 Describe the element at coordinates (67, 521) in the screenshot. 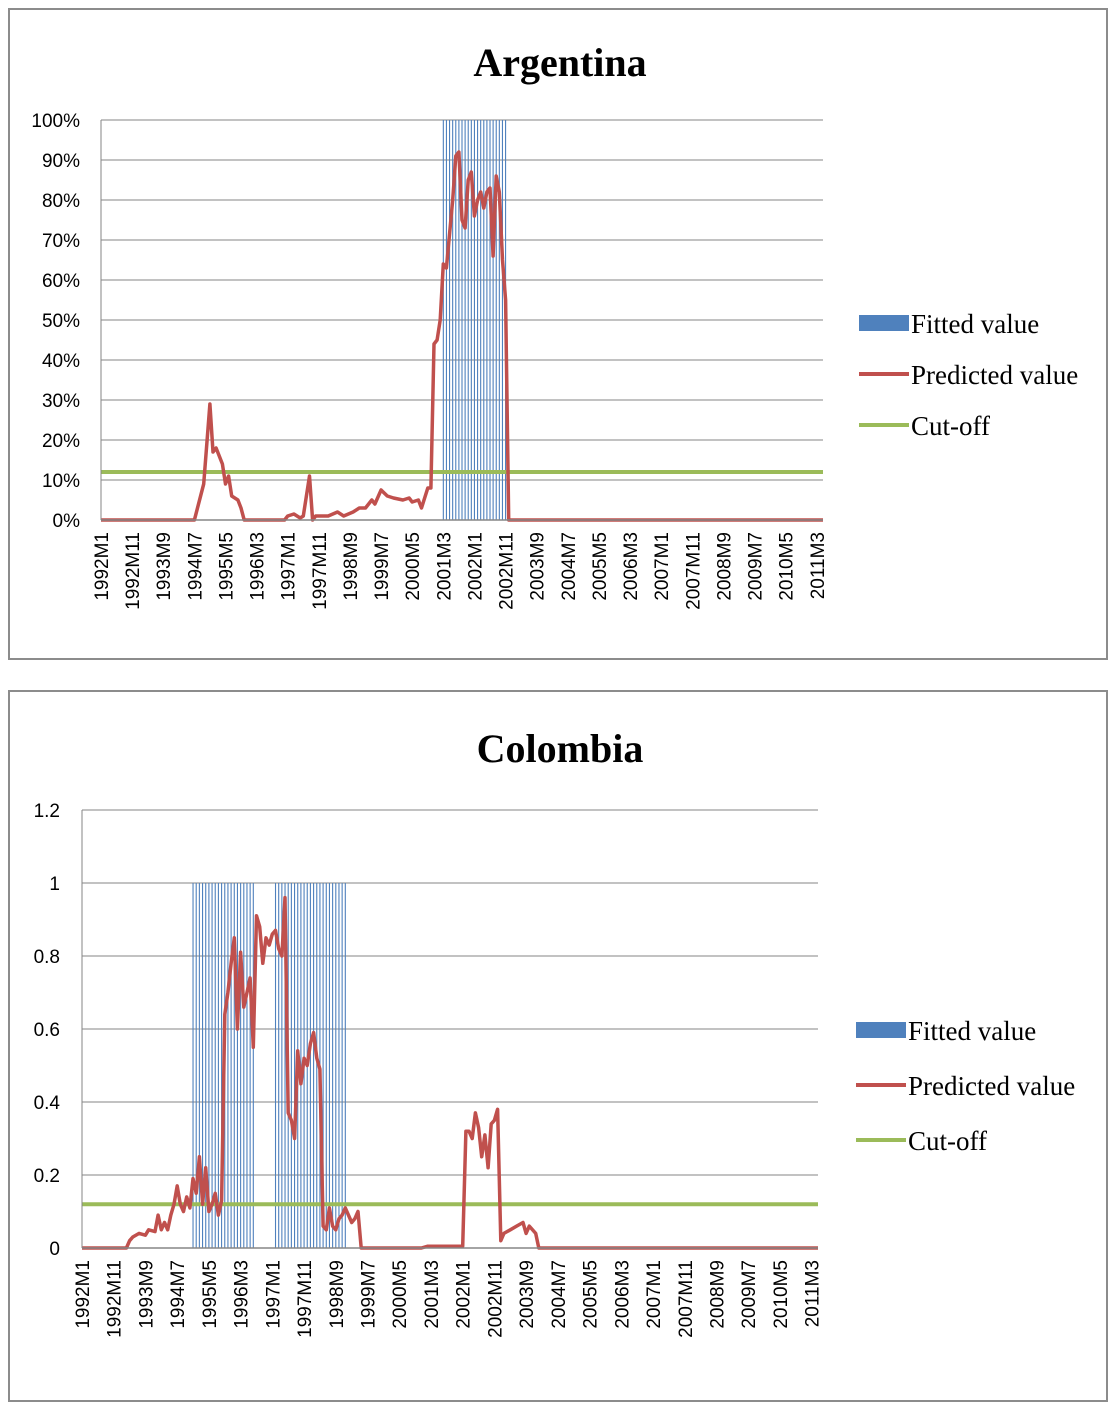

I see `y-tick-label: 0%` at that location.